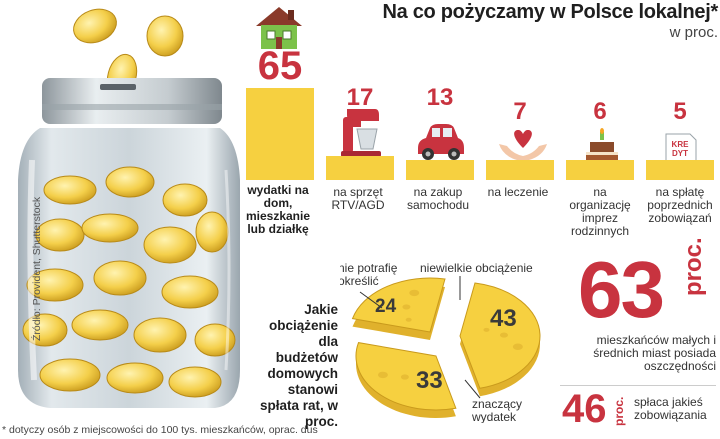 The image size is (720, 439). What do you see at coordinates (37, 268) in the screenshot?
I see `source-note: Źródło: Provident, Shutterstock` at bounding box center [37, 268].